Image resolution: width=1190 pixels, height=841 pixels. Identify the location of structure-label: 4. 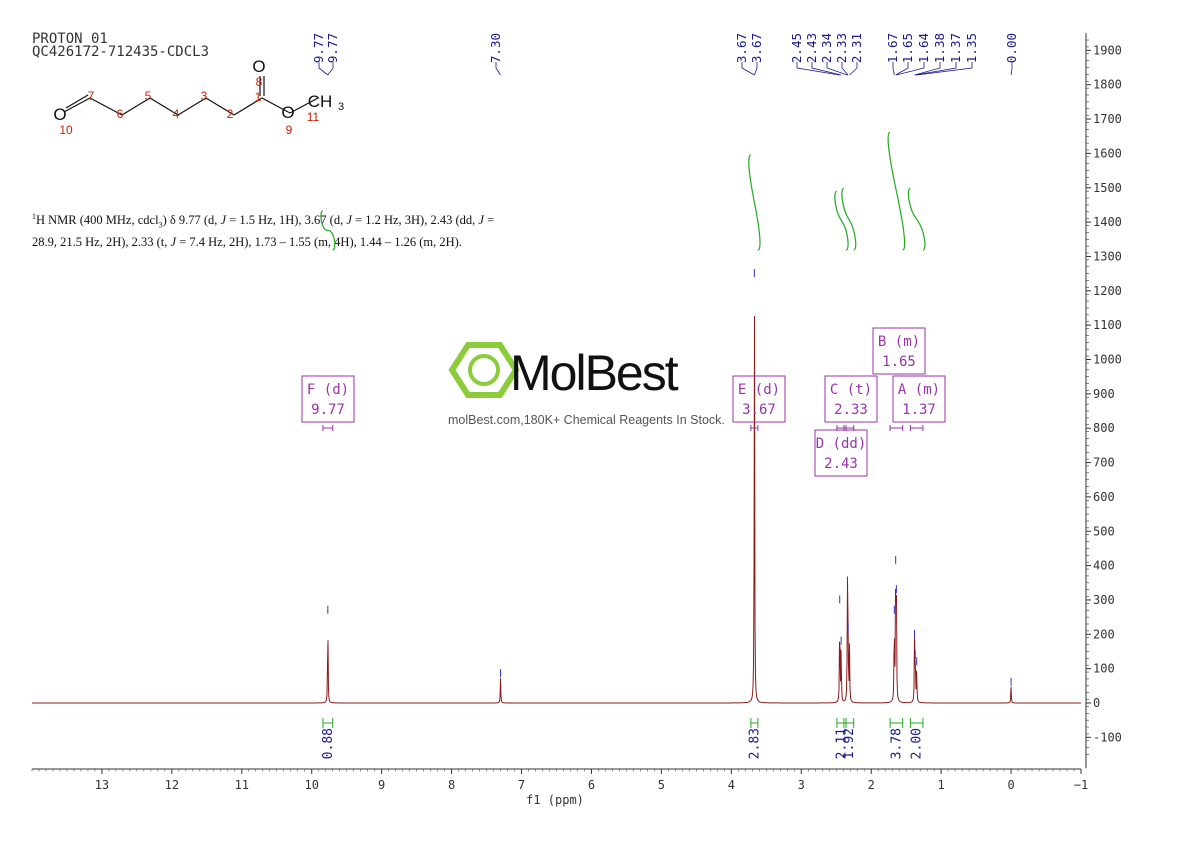
(176, 114).